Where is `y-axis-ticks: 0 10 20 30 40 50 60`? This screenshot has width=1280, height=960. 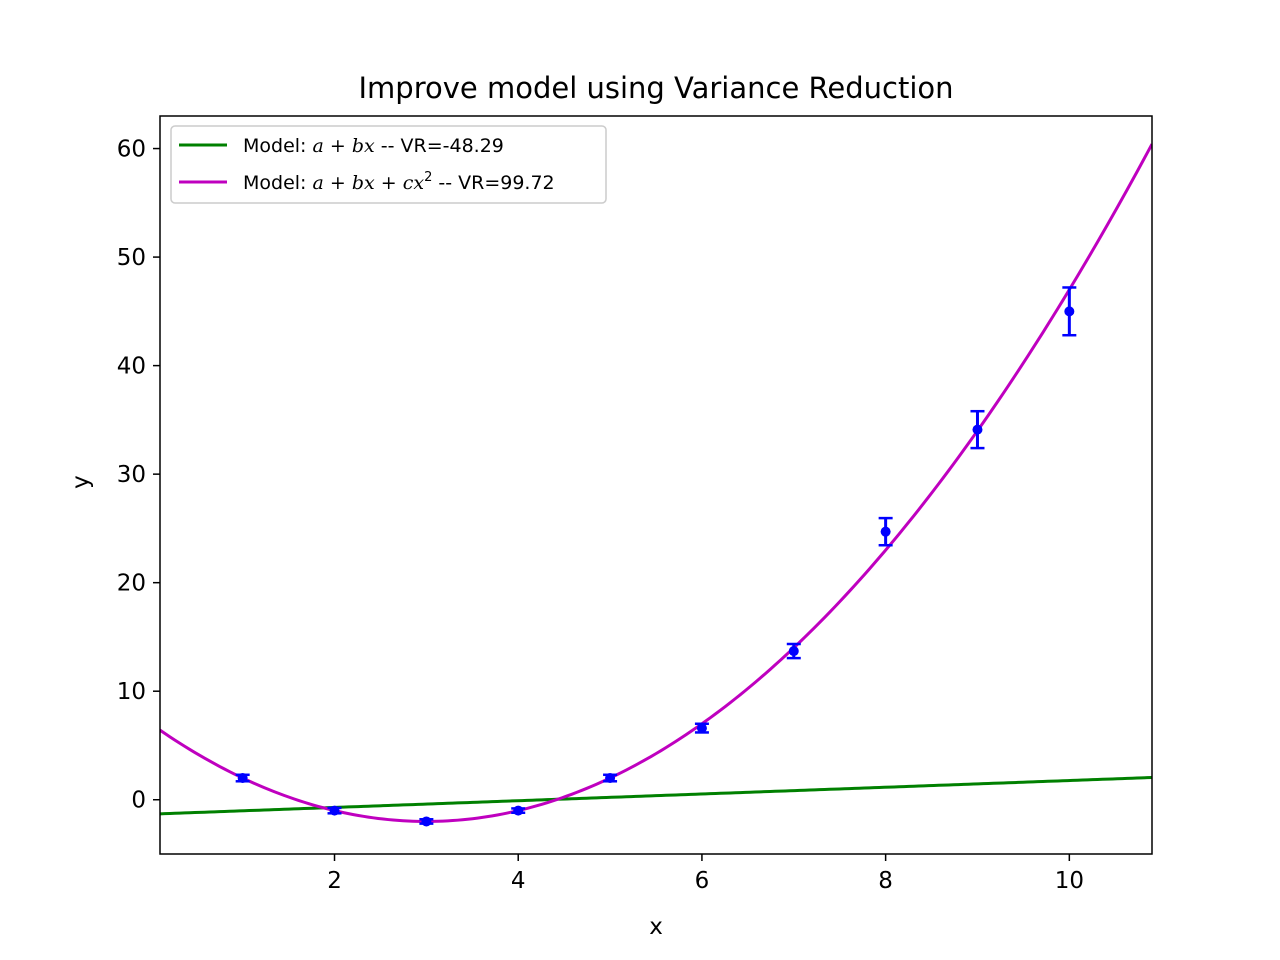 y-axis-ticks: 0 10 20 30 40 50 60 is located at coordinates (138, 475).